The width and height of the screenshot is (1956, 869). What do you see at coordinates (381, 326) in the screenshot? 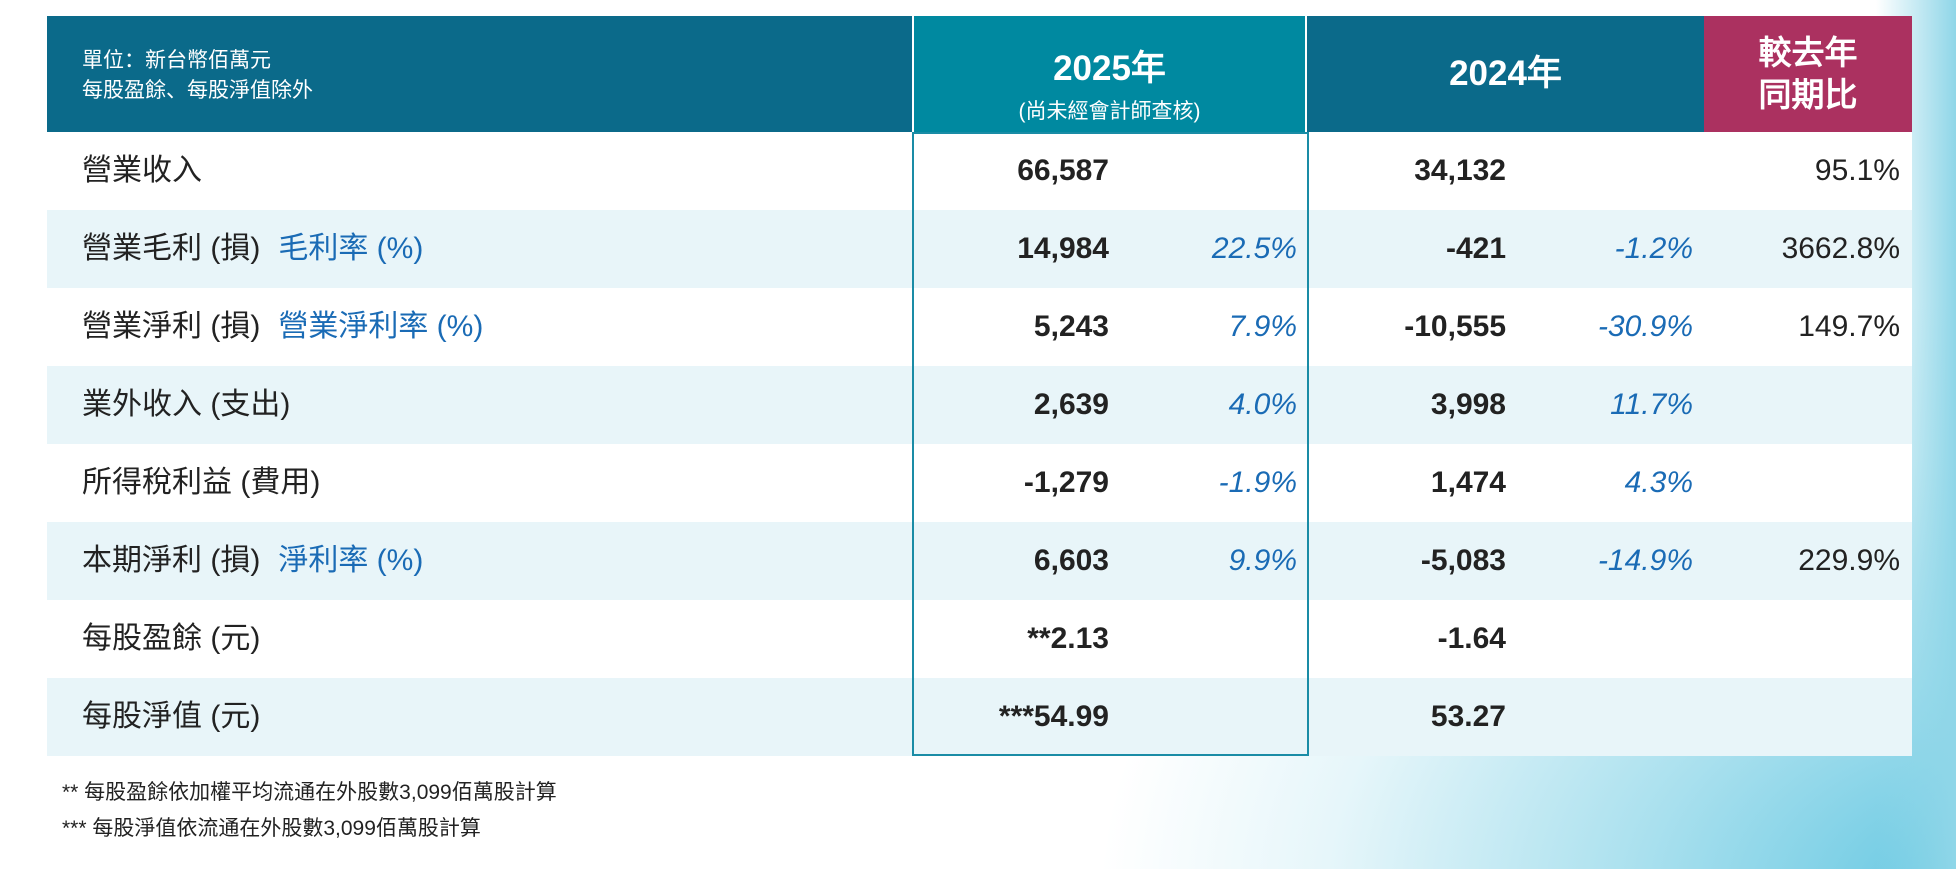
I see `row-ratio-label: 營業淨利率 (%)` at bounding box center [381, 326].